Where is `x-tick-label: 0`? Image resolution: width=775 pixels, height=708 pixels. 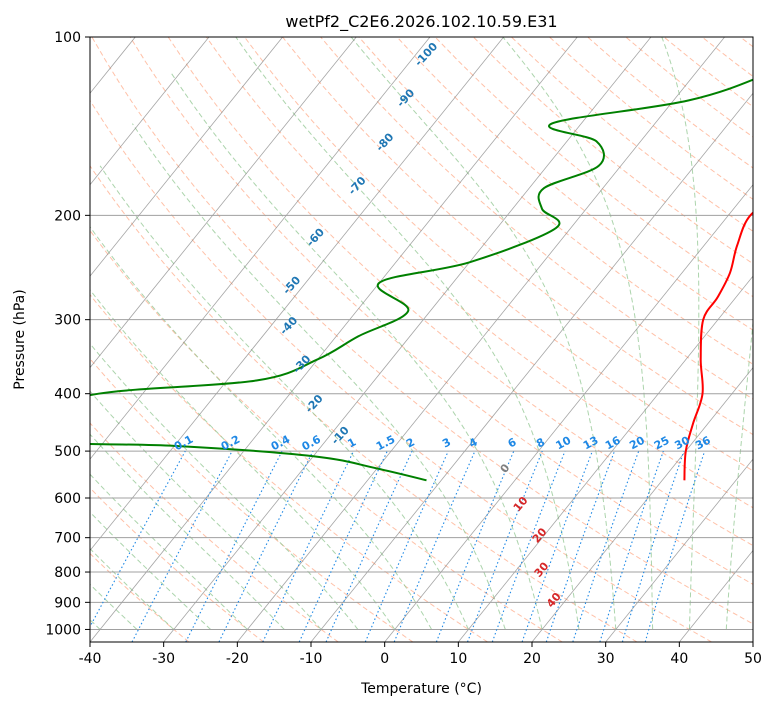 x-tick-label: 0 is located at coordinates (384, 659).